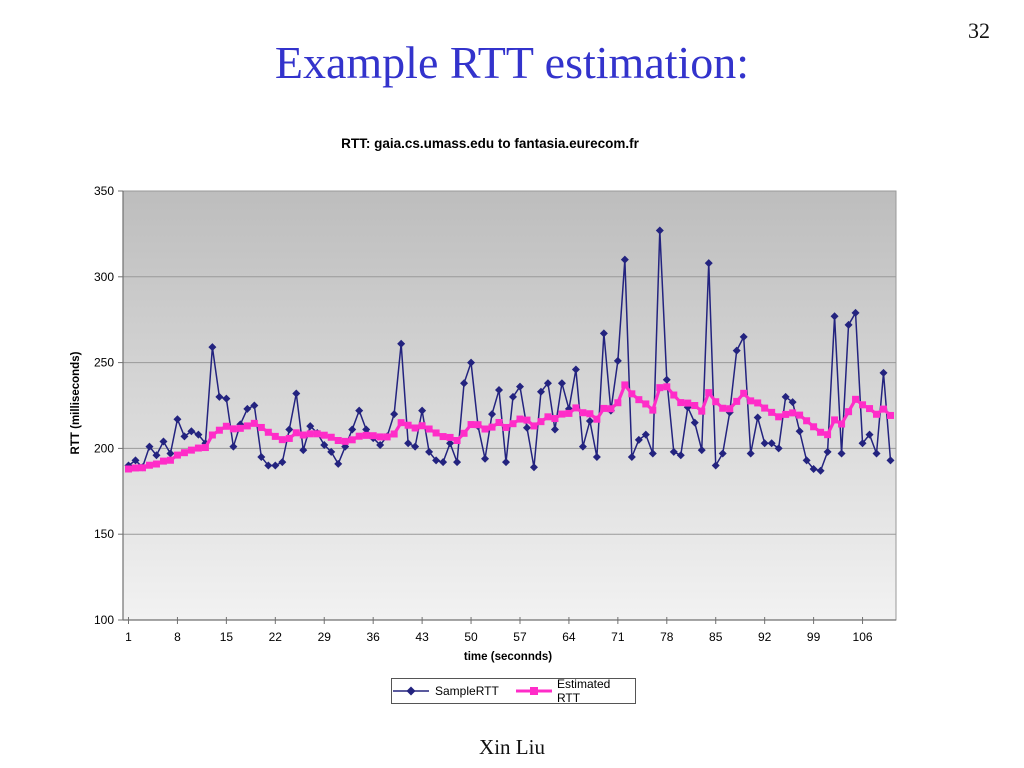  I want to click on x-tick-label: 43, so click(422, 637).